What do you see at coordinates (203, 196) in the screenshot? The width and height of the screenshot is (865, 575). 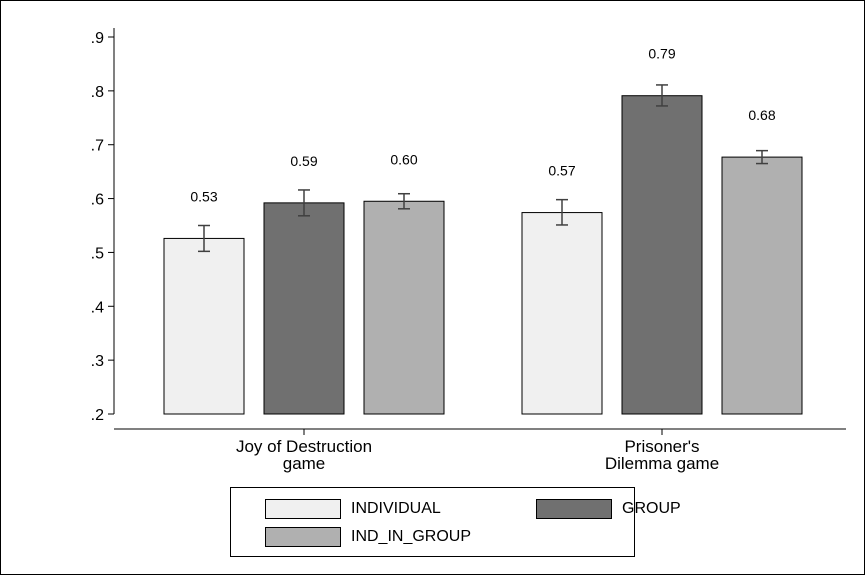 I see `bar-value-label: 0.53` at bounding box center [203, 196].